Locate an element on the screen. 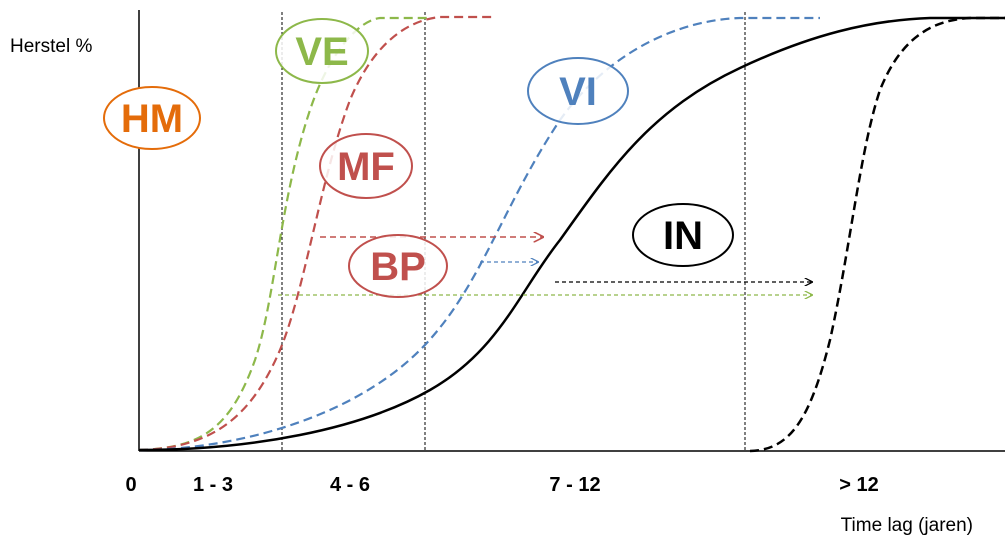 Image resolution: width=1005 pixels, height=547 pixels. badge-in-label: IN is located at coordinates (683, 236).